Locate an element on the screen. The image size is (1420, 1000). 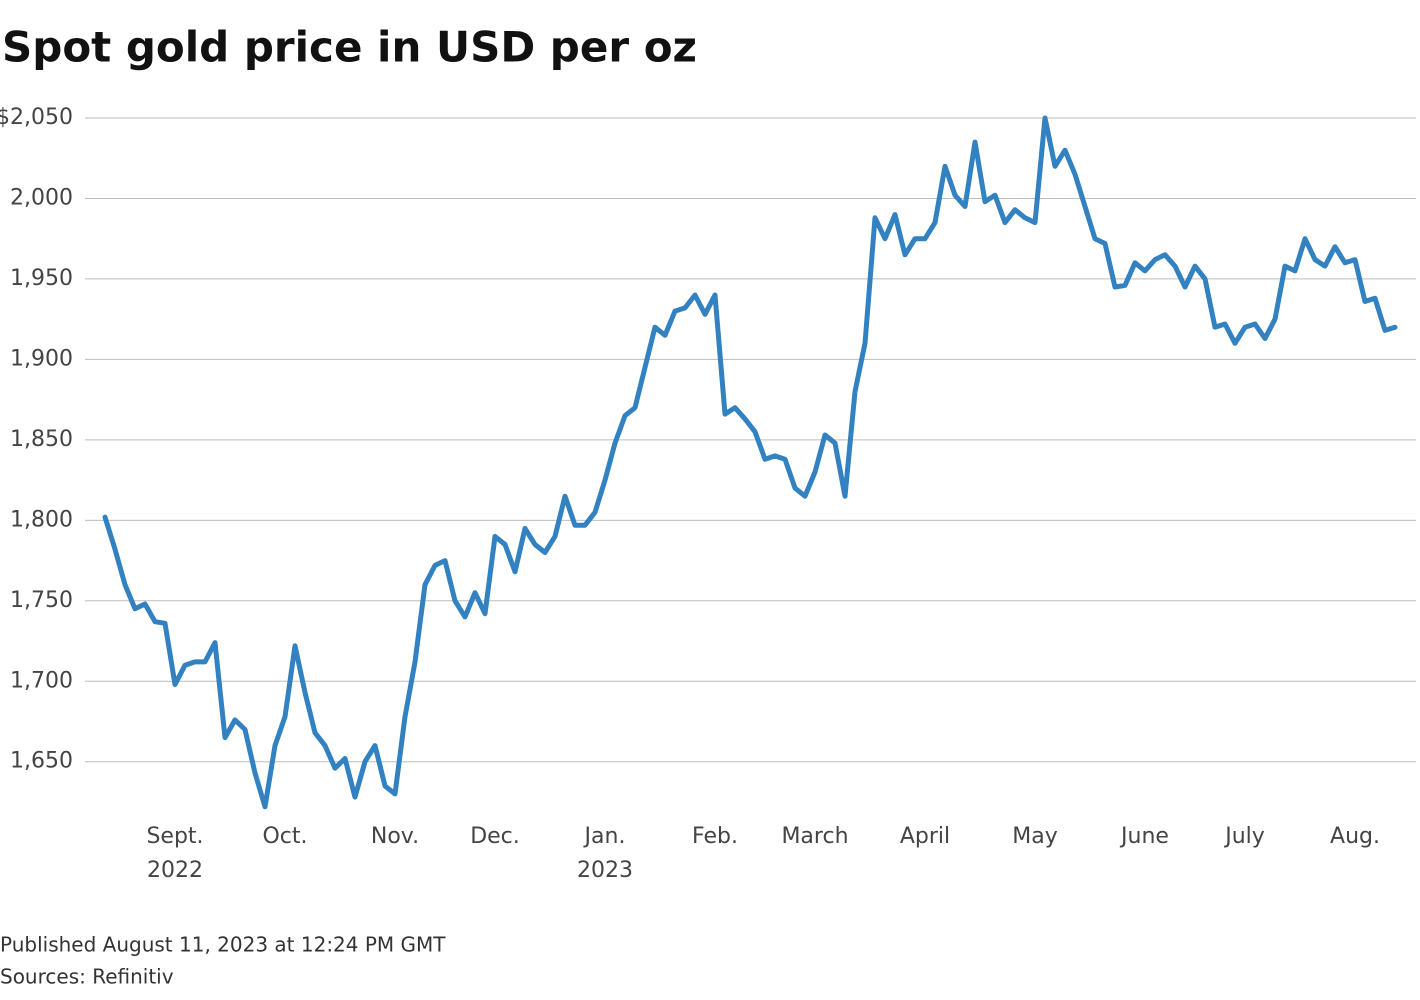
y-tick-label: 1,800 is located at coordinates (41, 519).